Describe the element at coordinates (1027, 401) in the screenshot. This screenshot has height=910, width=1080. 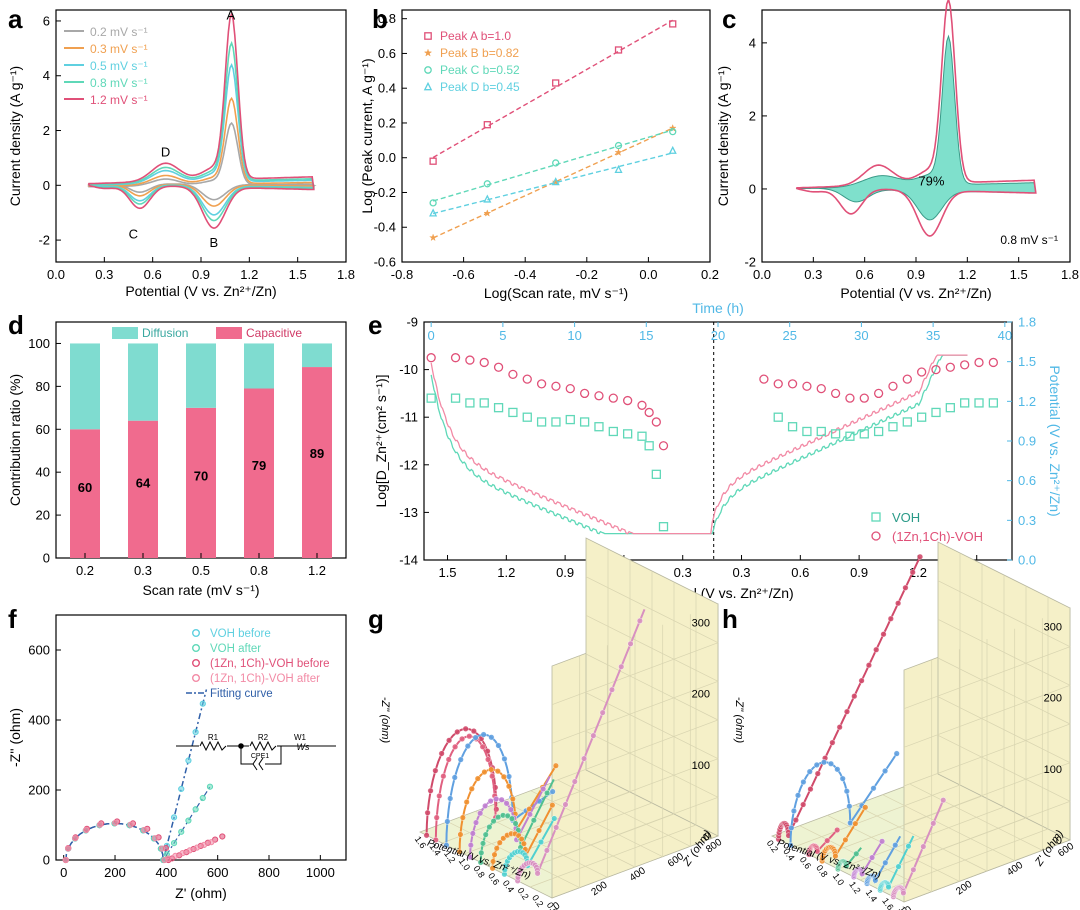
I see `panel-e-ytick-right-label: 1.2` at that location.